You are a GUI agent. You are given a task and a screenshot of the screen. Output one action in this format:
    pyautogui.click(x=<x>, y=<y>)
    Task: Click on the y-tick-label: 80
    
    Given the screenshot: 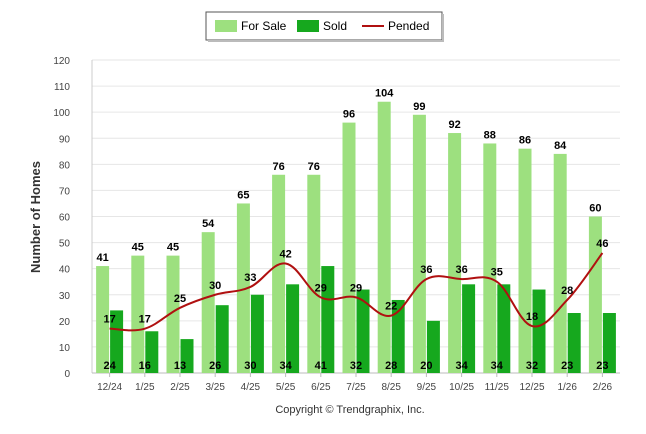 What is the action you would take?
    pyautogui.click(x=65, y=165)
    